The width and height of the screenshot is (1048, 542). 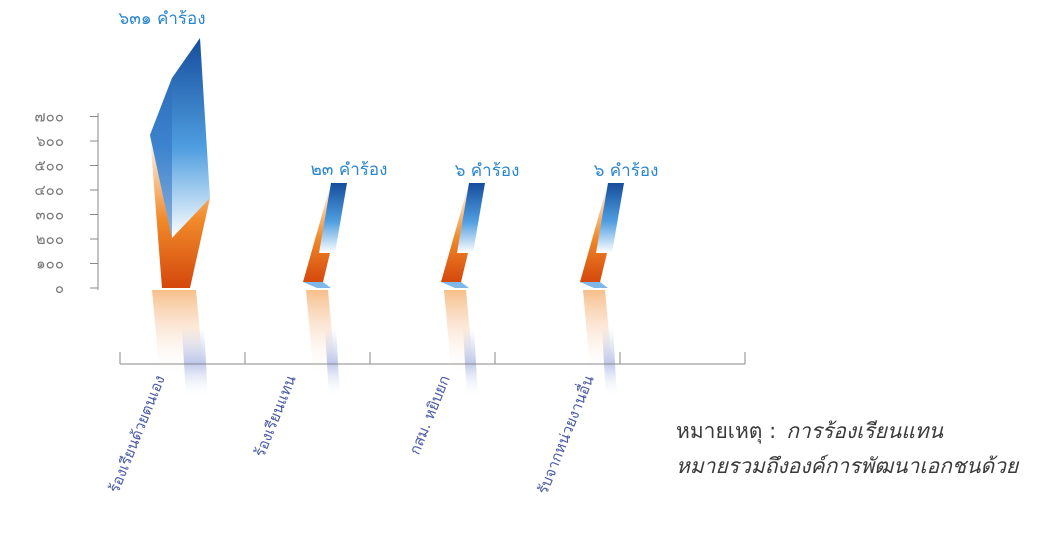 I want to click on x-ticks, so click(x=432, y=358).